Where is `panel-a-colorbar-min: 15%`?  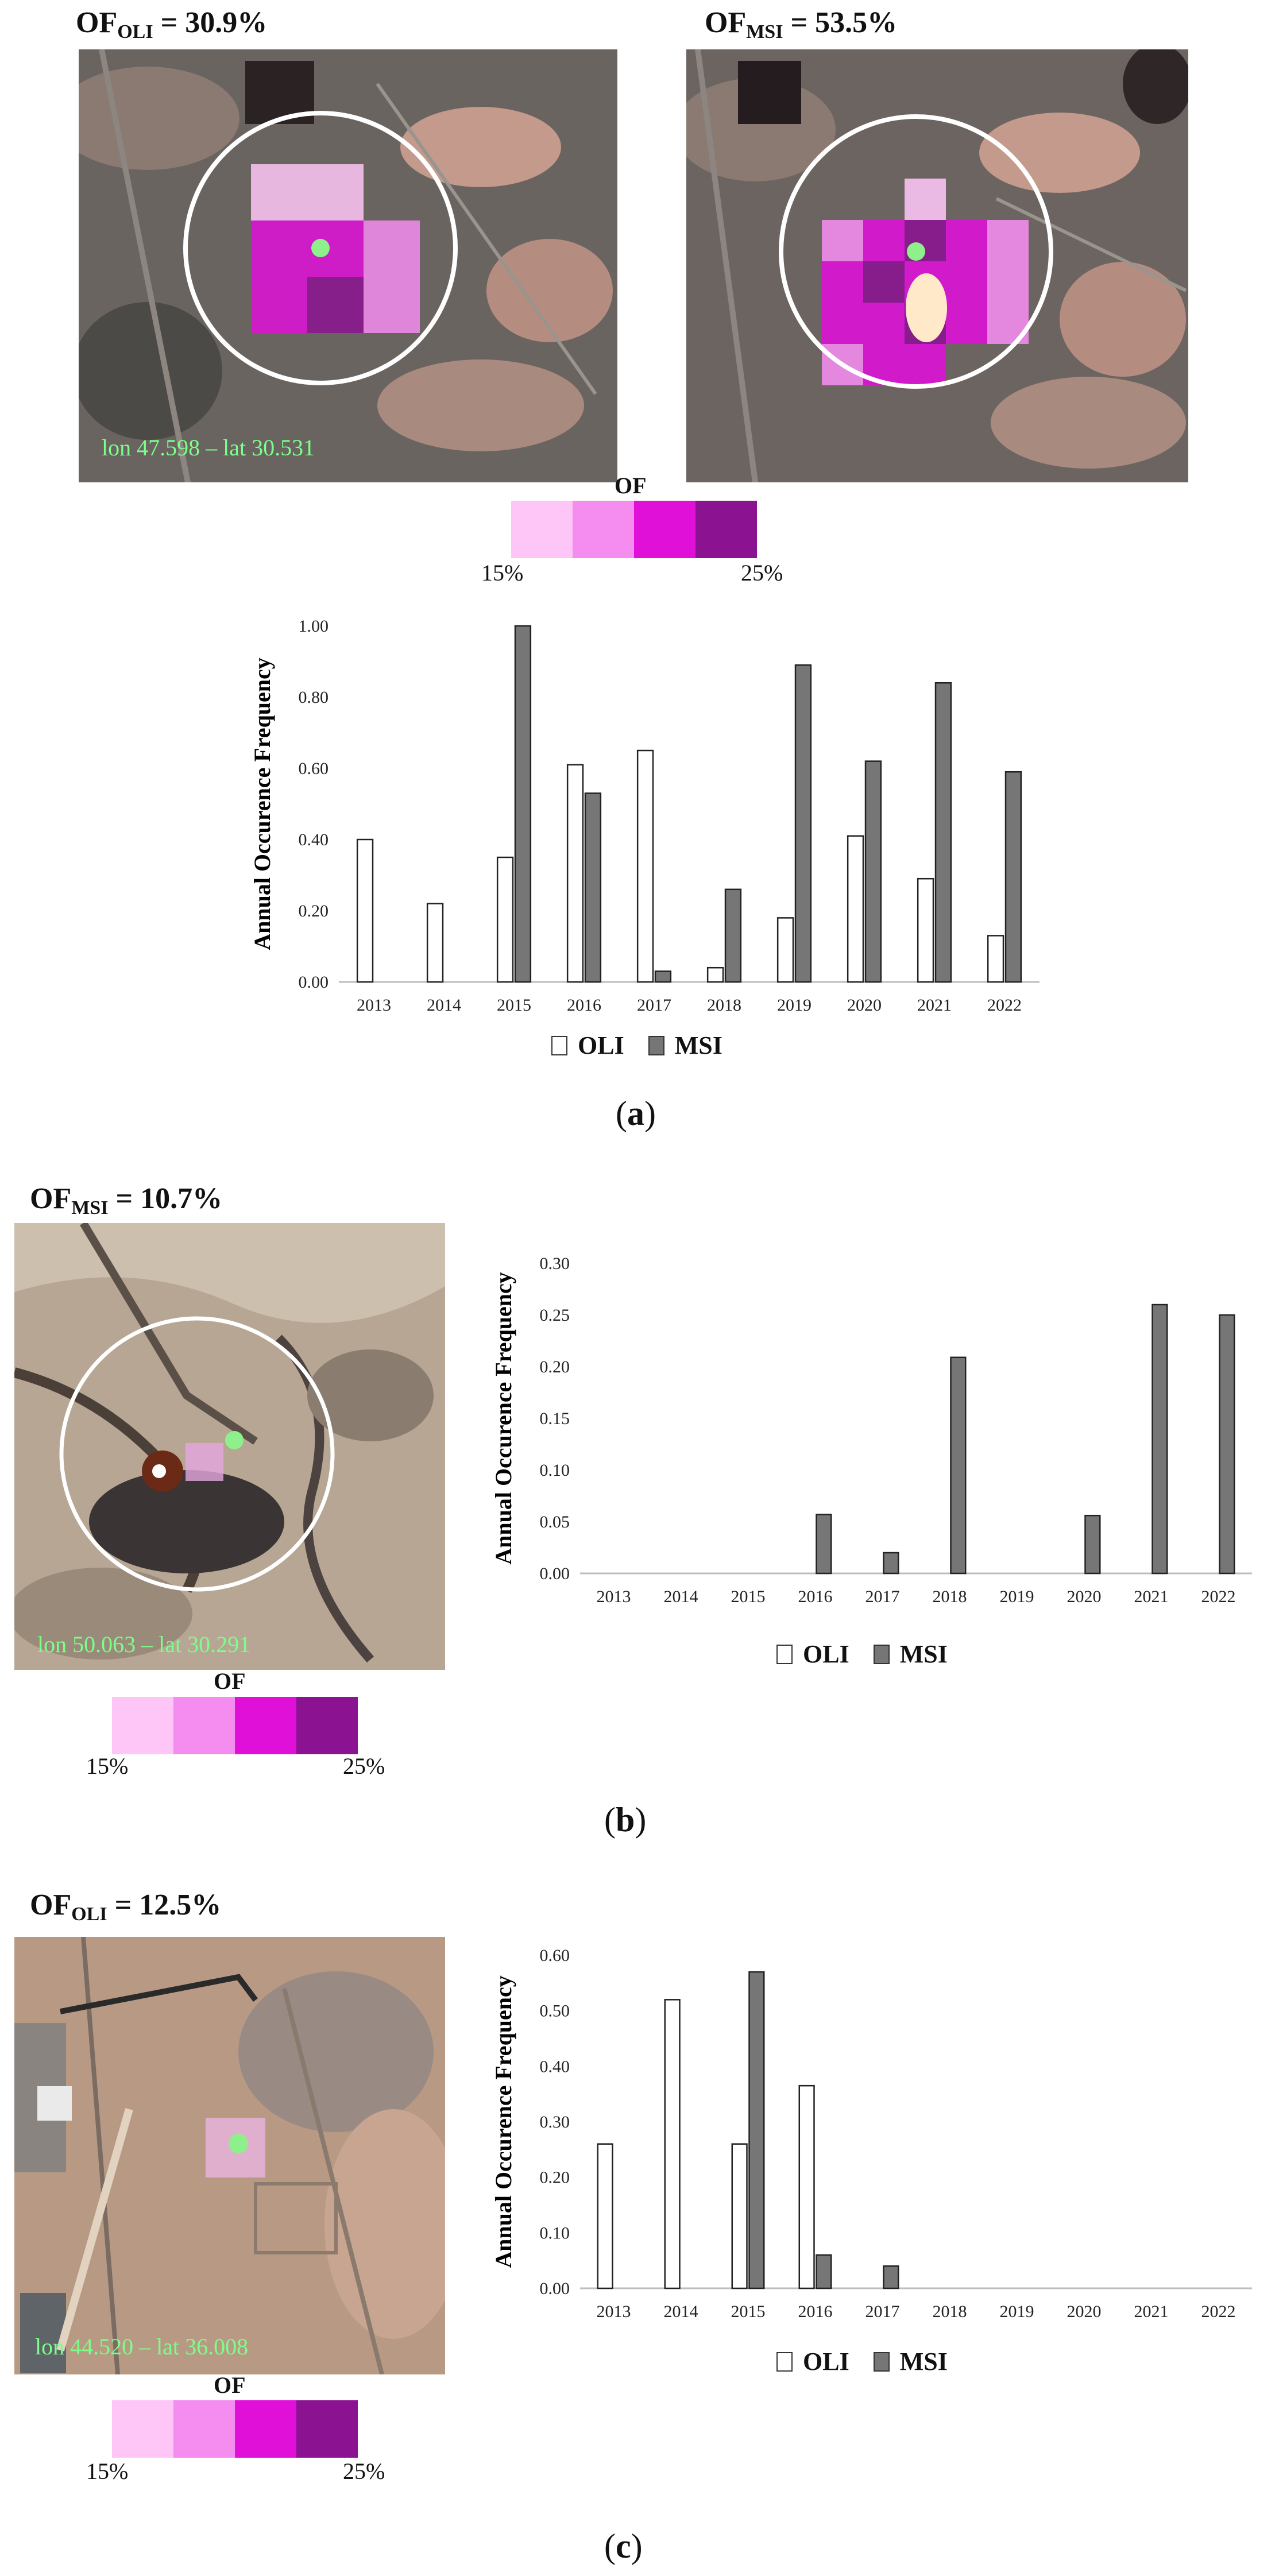
panel-a-colorbar-min: 15% is located at coordinates (503, 573).